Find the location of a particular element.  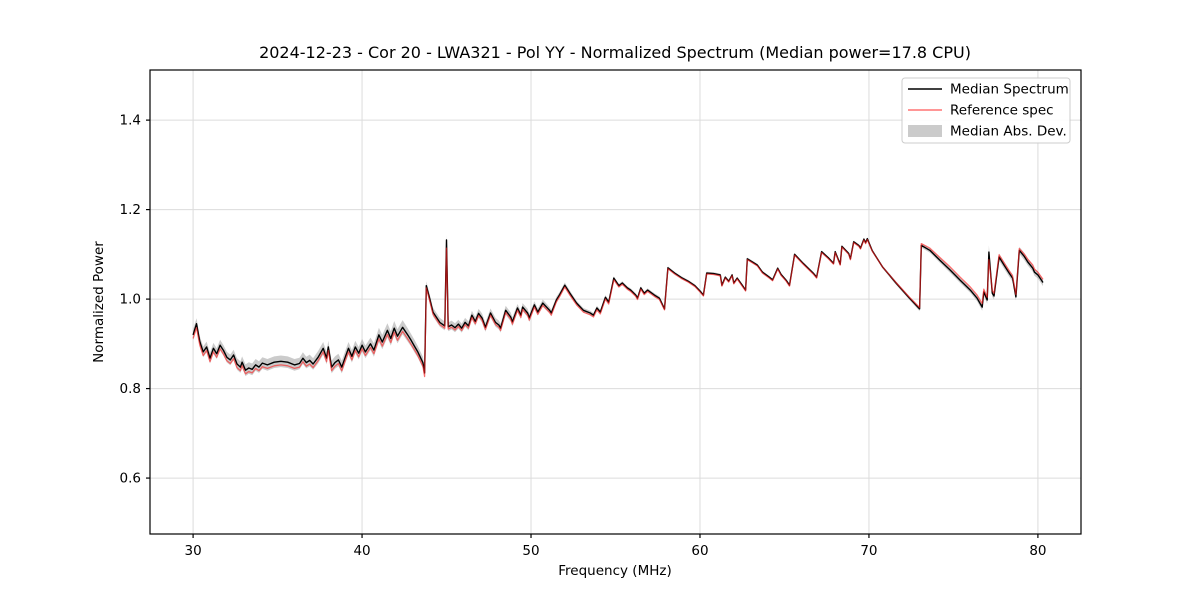

y-tick-label: 1.2 is located at coordinates (130, 210).